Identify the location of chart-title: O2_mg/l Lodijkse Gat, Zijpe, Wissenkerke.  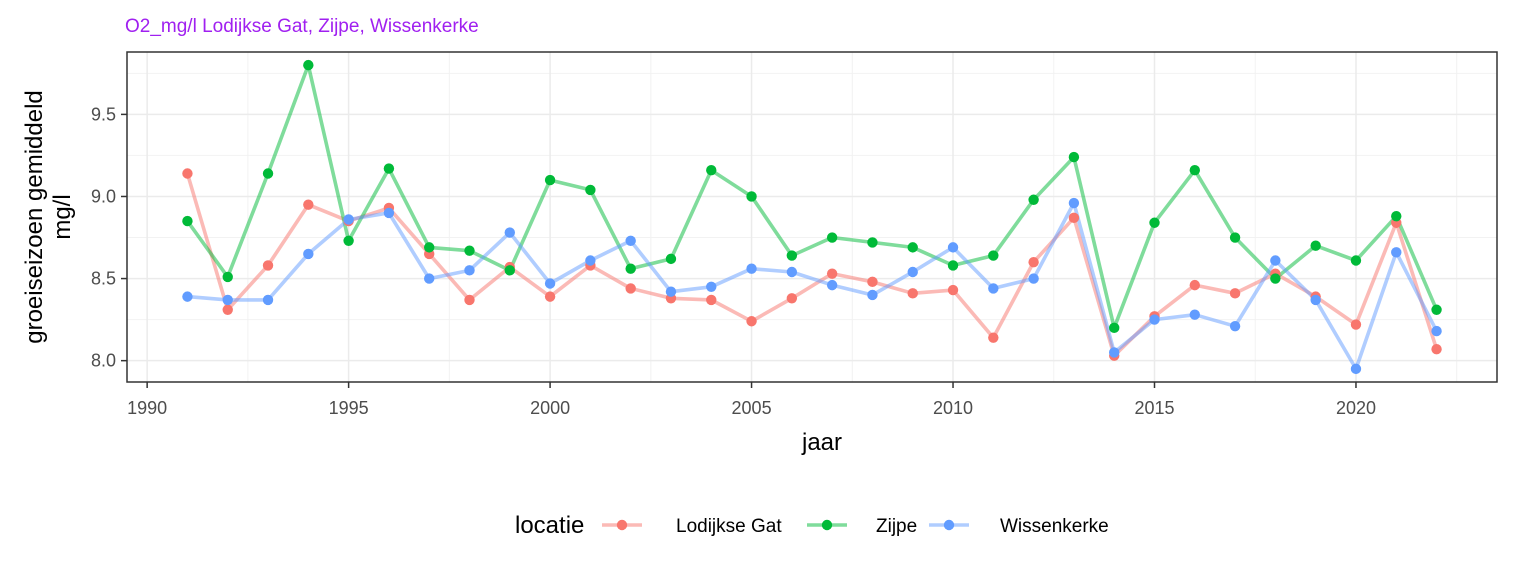
(302, 26).